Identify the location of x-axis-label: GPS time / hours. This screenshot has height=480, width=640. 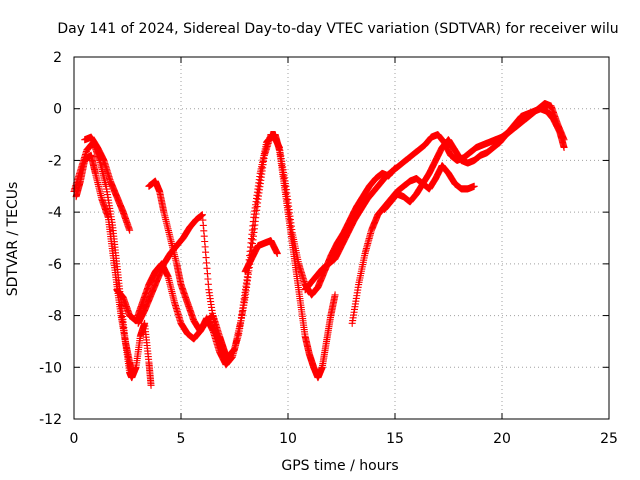
(339, 466).